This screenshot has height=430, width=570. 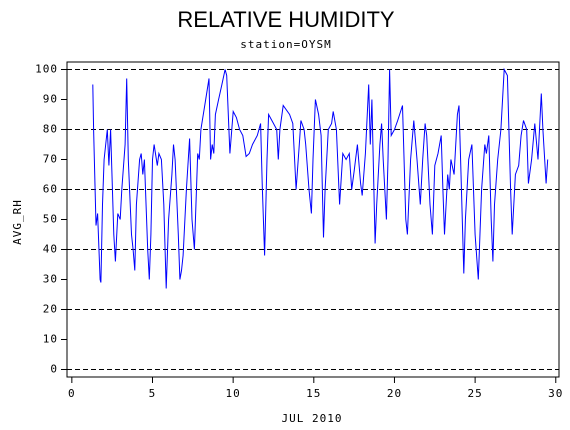 What do you see at coordinates (50, 309) in the screenshot?
I see `y-tick-label: 20` at bounding box center [50, 309].